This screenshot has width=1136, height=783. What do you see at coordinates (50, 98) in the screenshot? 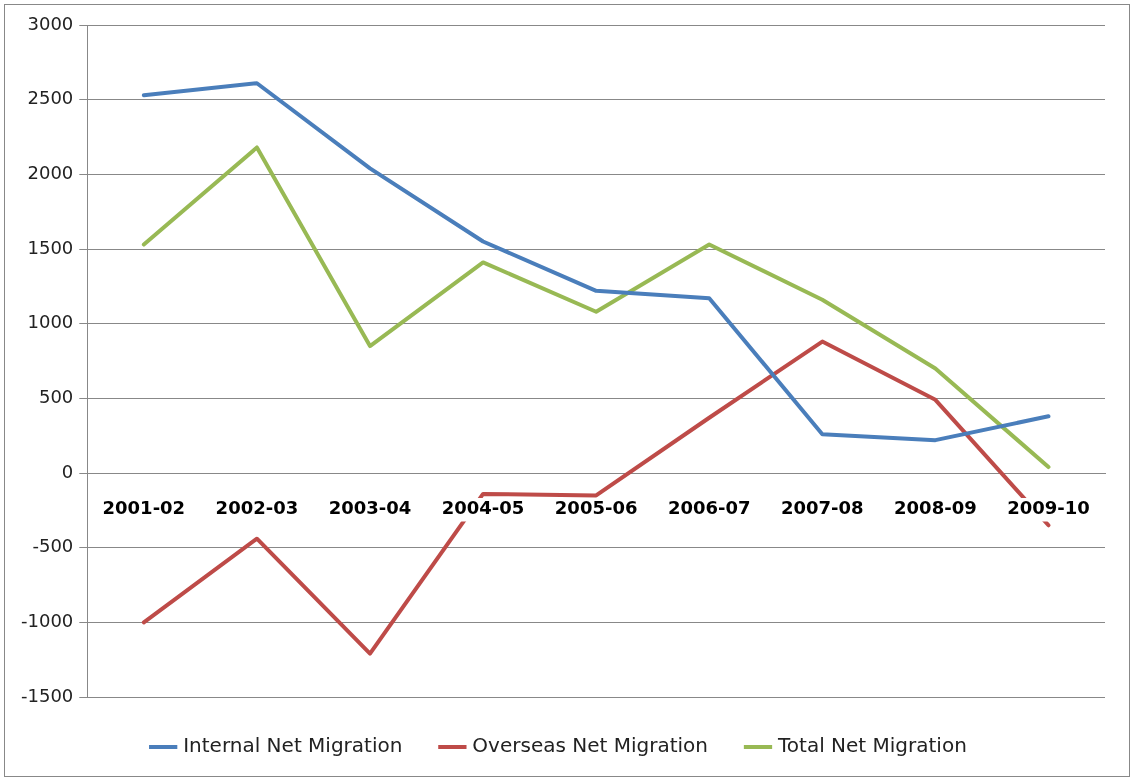
I see `y-tick-label: 2500` at bounding box center [50, 98].